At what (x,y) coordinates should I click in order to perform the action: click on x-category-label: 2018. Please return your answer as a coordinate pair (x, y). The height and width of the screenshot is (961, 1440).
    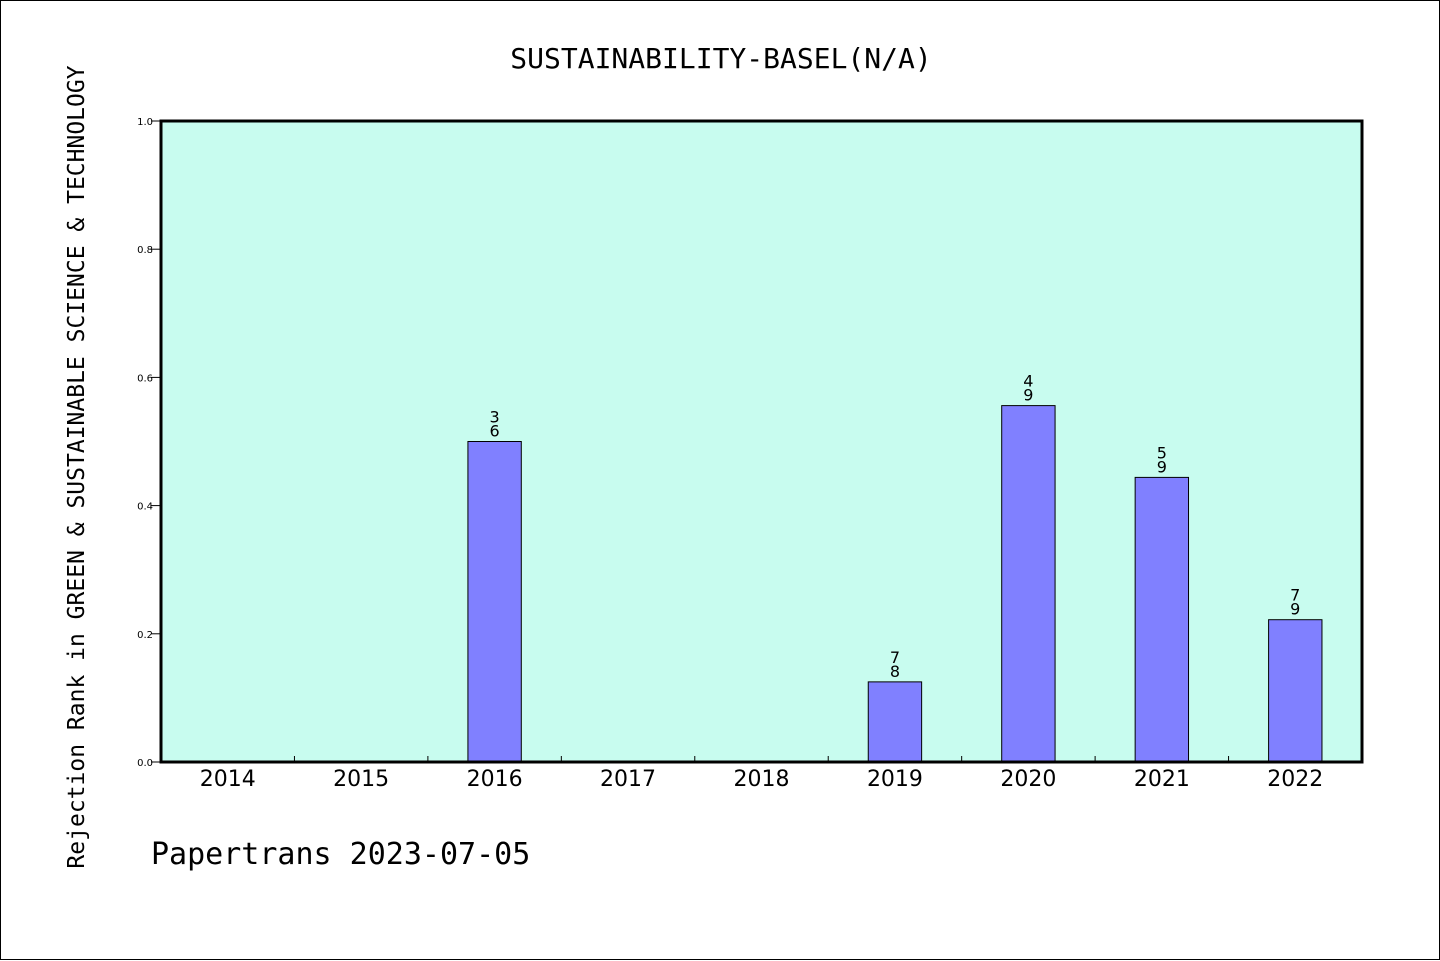
    Looking at the image, I should click on (762, 779).